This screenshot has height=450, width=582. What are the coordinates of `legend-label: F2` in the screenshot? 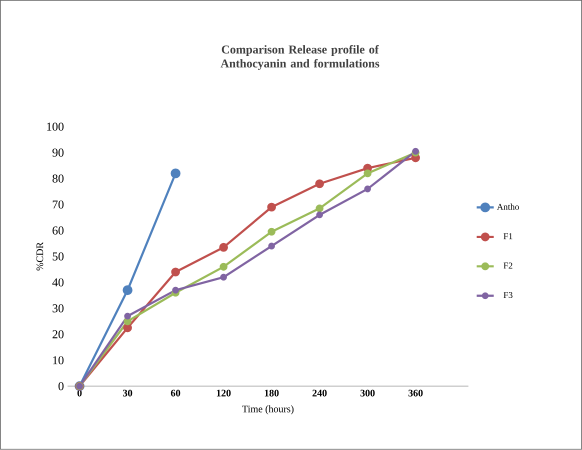 It's located at (508, 265).